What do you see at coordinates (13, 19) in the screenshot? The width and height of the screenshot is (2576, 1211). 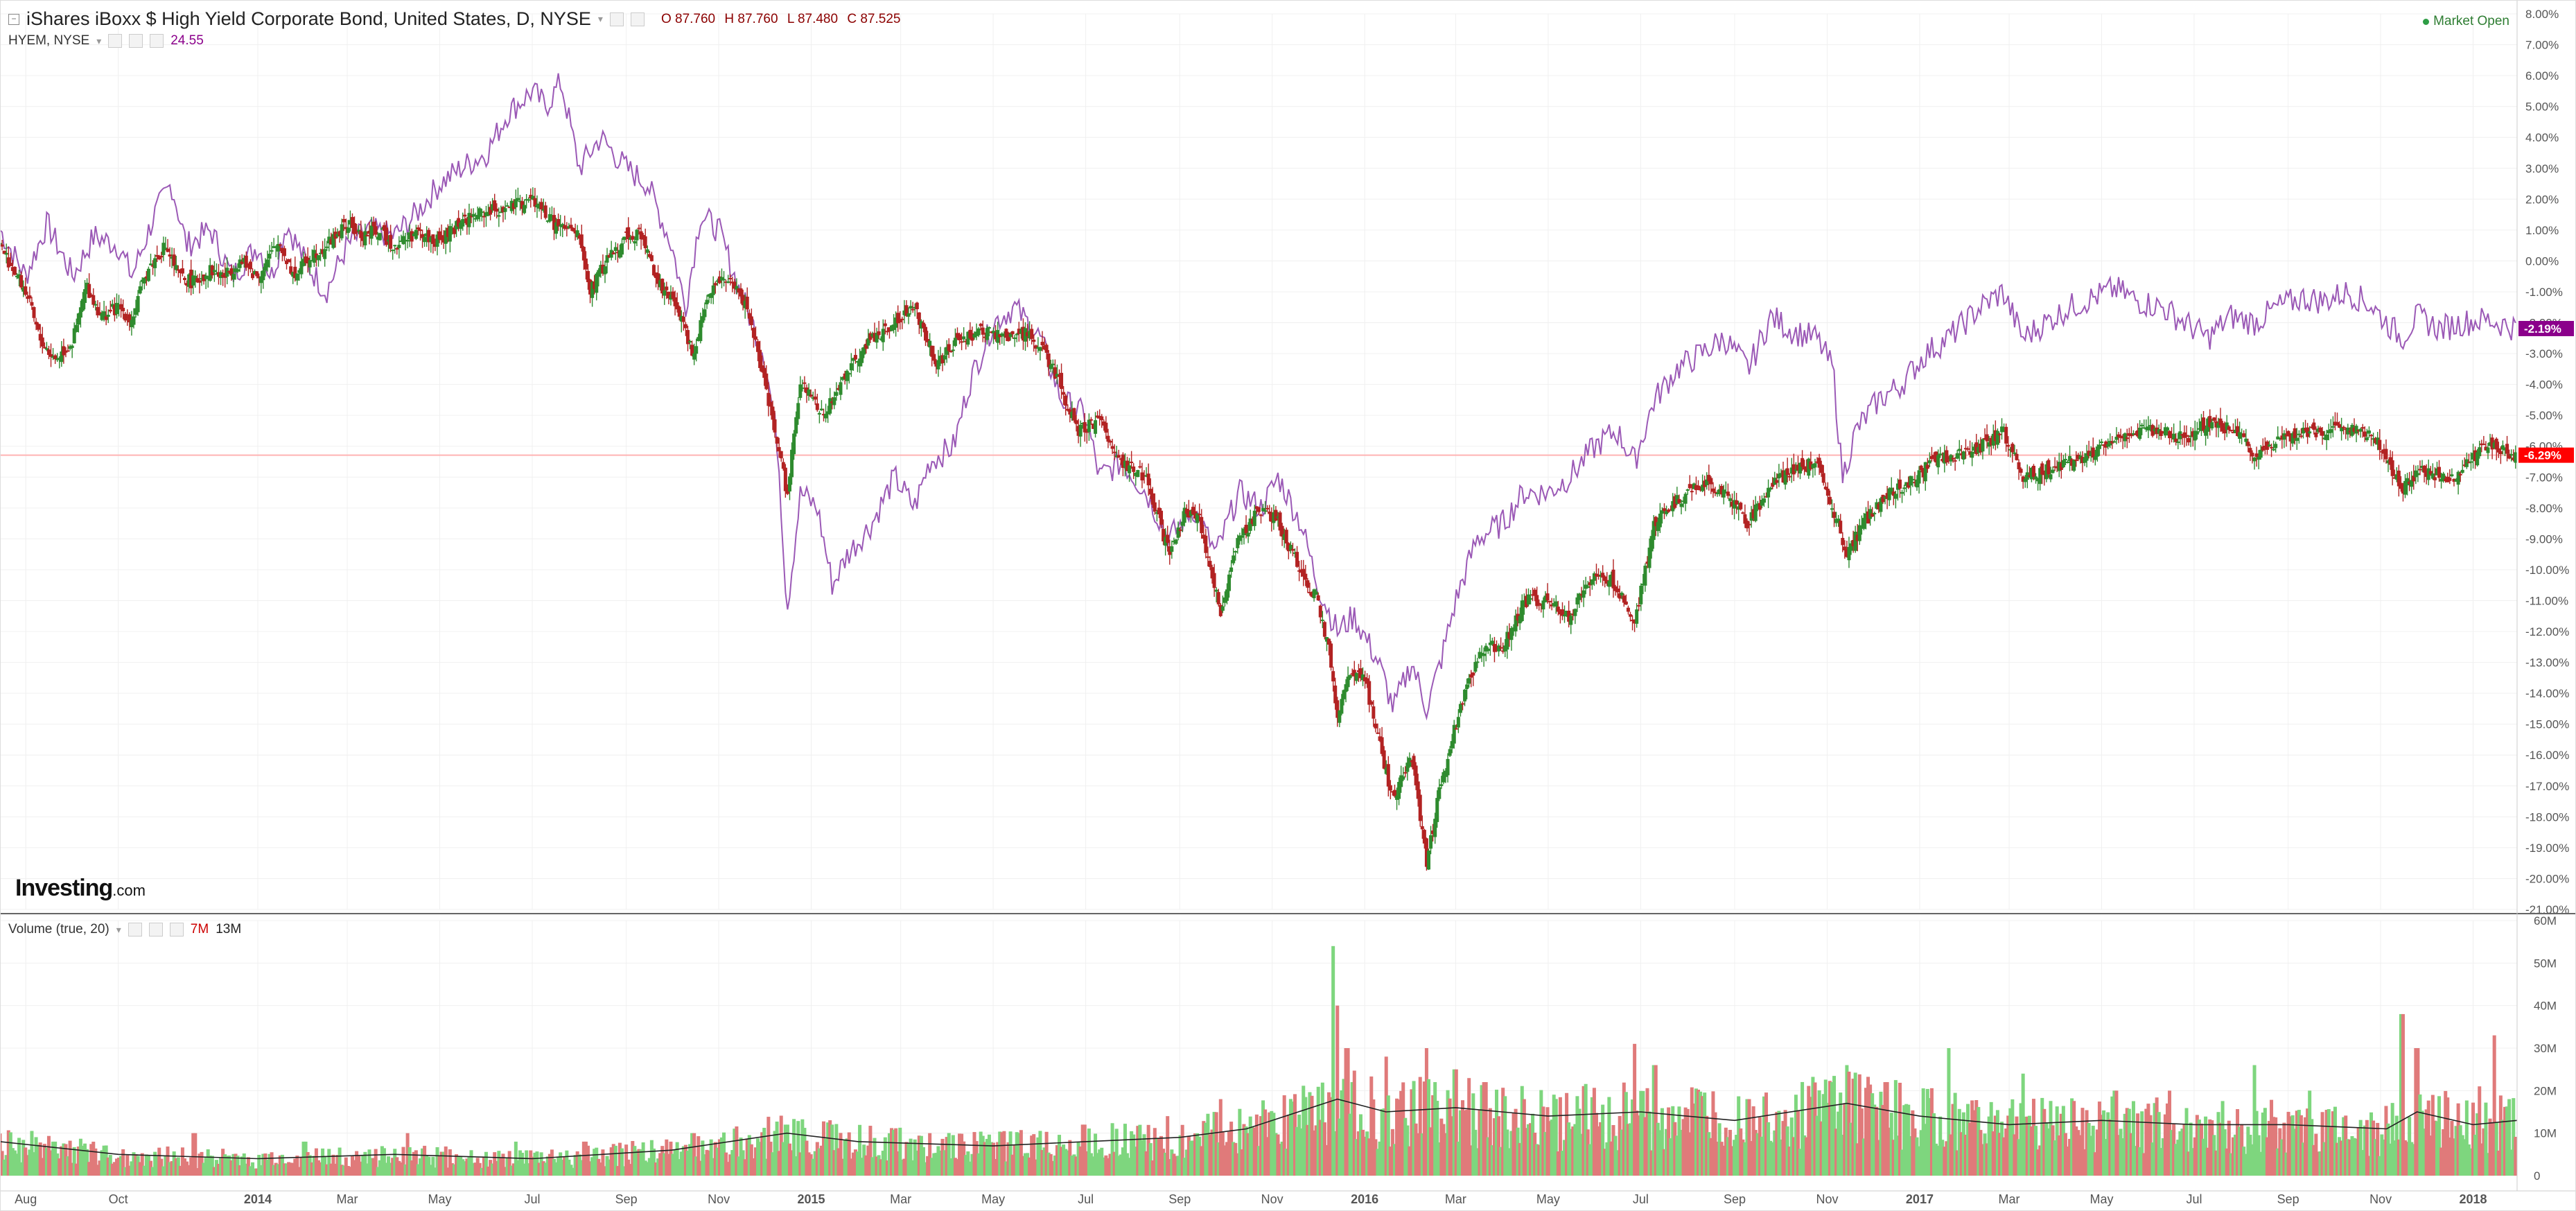 I see `collapse-icon: −` at bounding box center [13, 19].